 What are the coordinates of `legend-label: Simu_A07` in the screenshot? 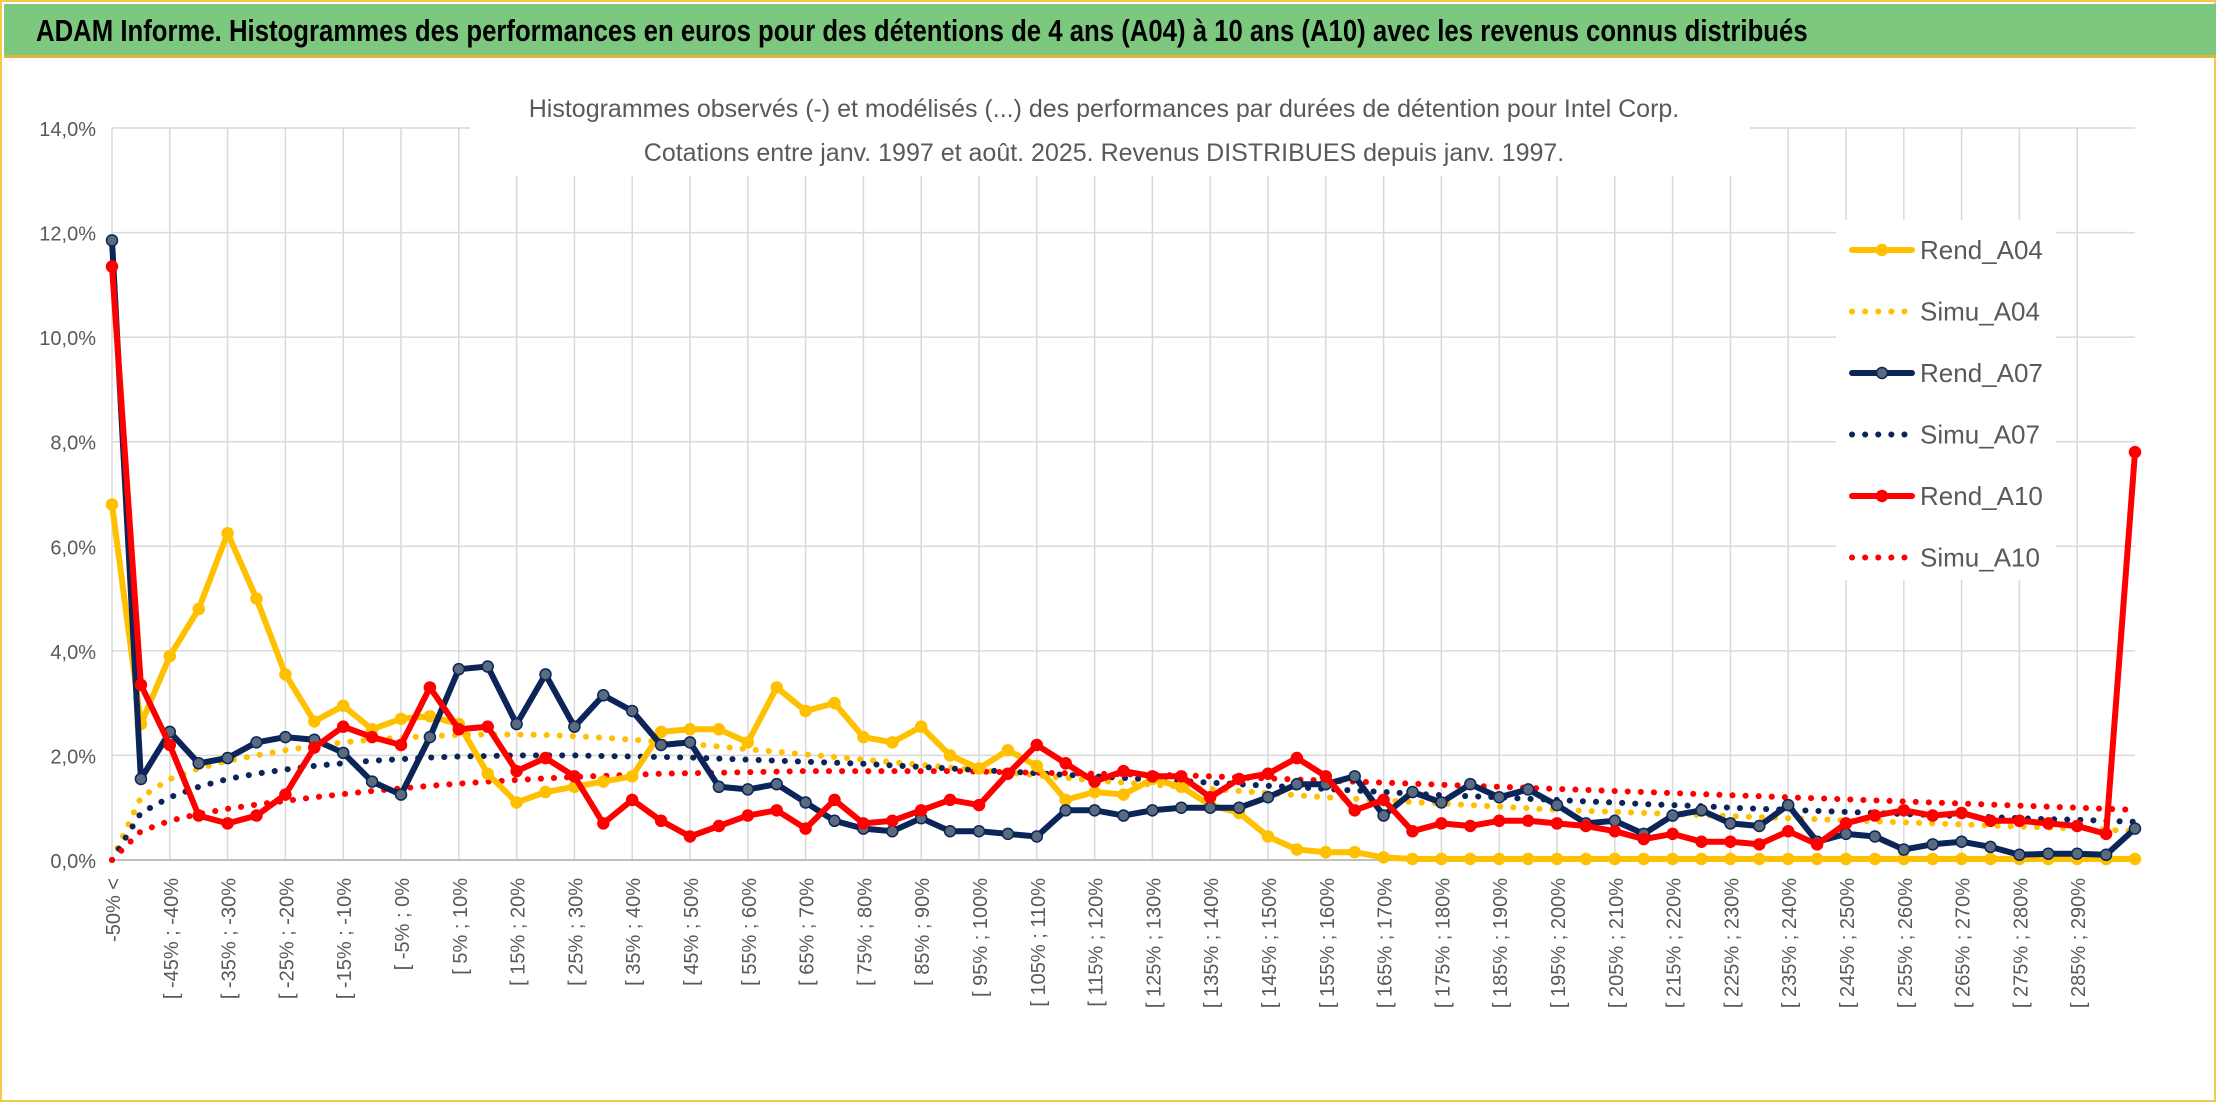 It's located at (1980, 435).